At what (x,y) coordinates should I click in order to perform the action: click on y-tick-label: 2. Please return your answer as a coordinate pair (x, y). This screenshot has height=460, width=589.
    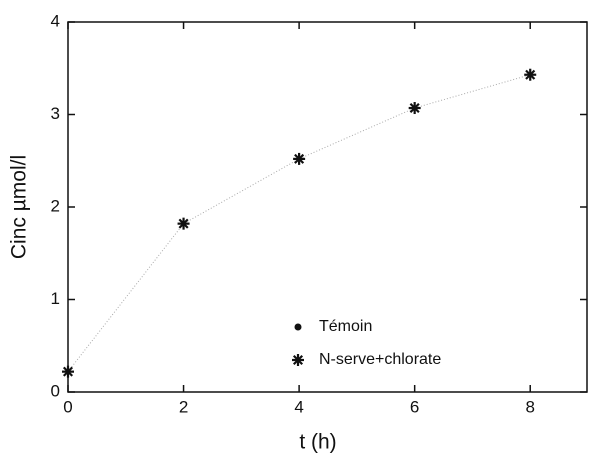
    Looking at the image, I should click on (55, 205).